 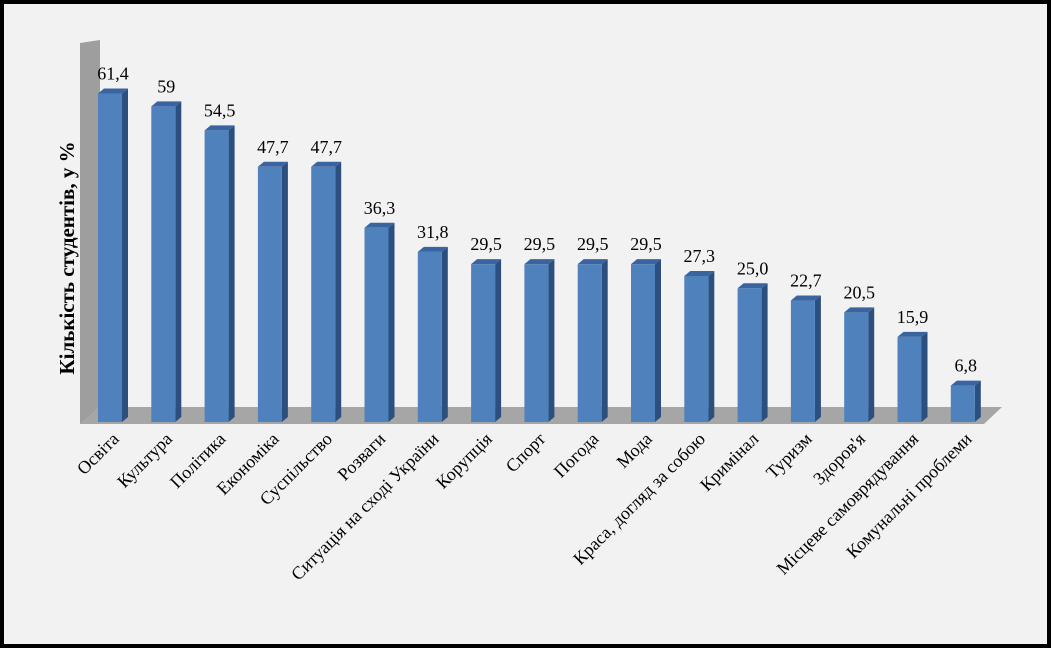 I want to click on back-wall, so click(x=90, y=232).